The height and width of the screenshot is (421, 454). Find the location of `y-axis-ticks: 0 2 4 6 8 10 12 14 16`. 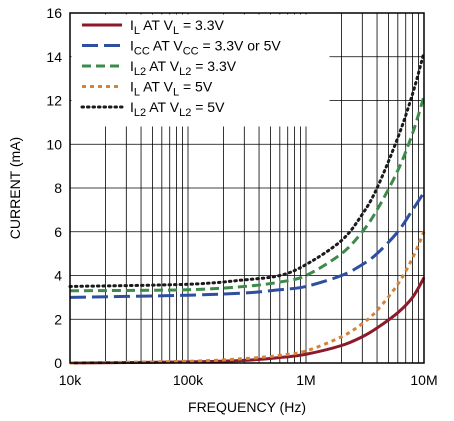

y-axis-ticks: 0 2 4 6 8 10 12 14 16 is located at coordinates (54, 188).